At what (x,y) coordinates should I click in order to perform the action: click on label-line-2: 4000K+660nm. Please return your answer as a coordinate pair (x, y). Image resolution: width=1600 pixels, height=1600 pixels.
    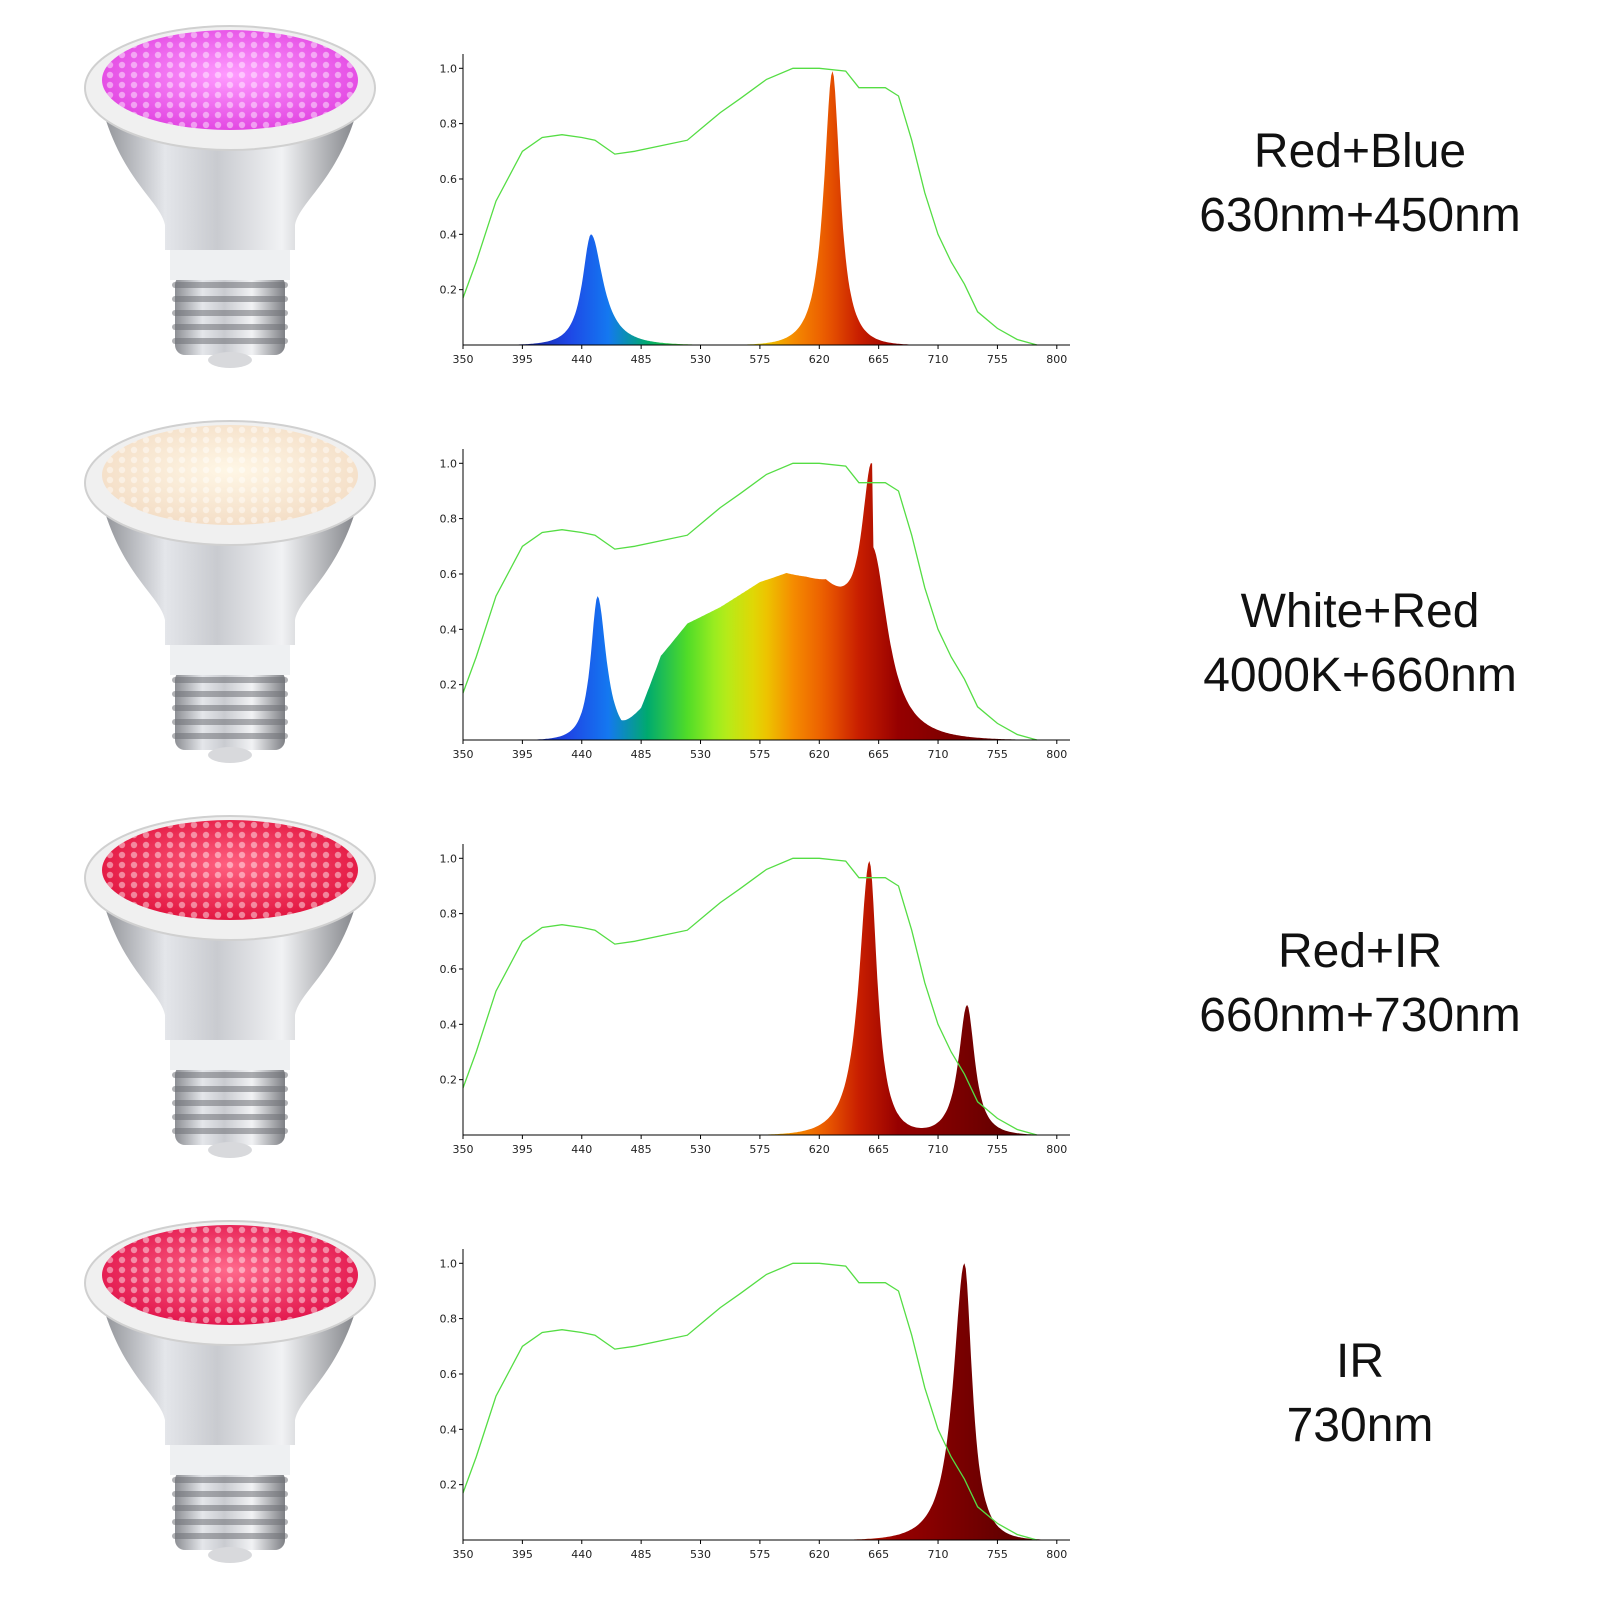
    Looking at the image, I should click on (1360, 675).